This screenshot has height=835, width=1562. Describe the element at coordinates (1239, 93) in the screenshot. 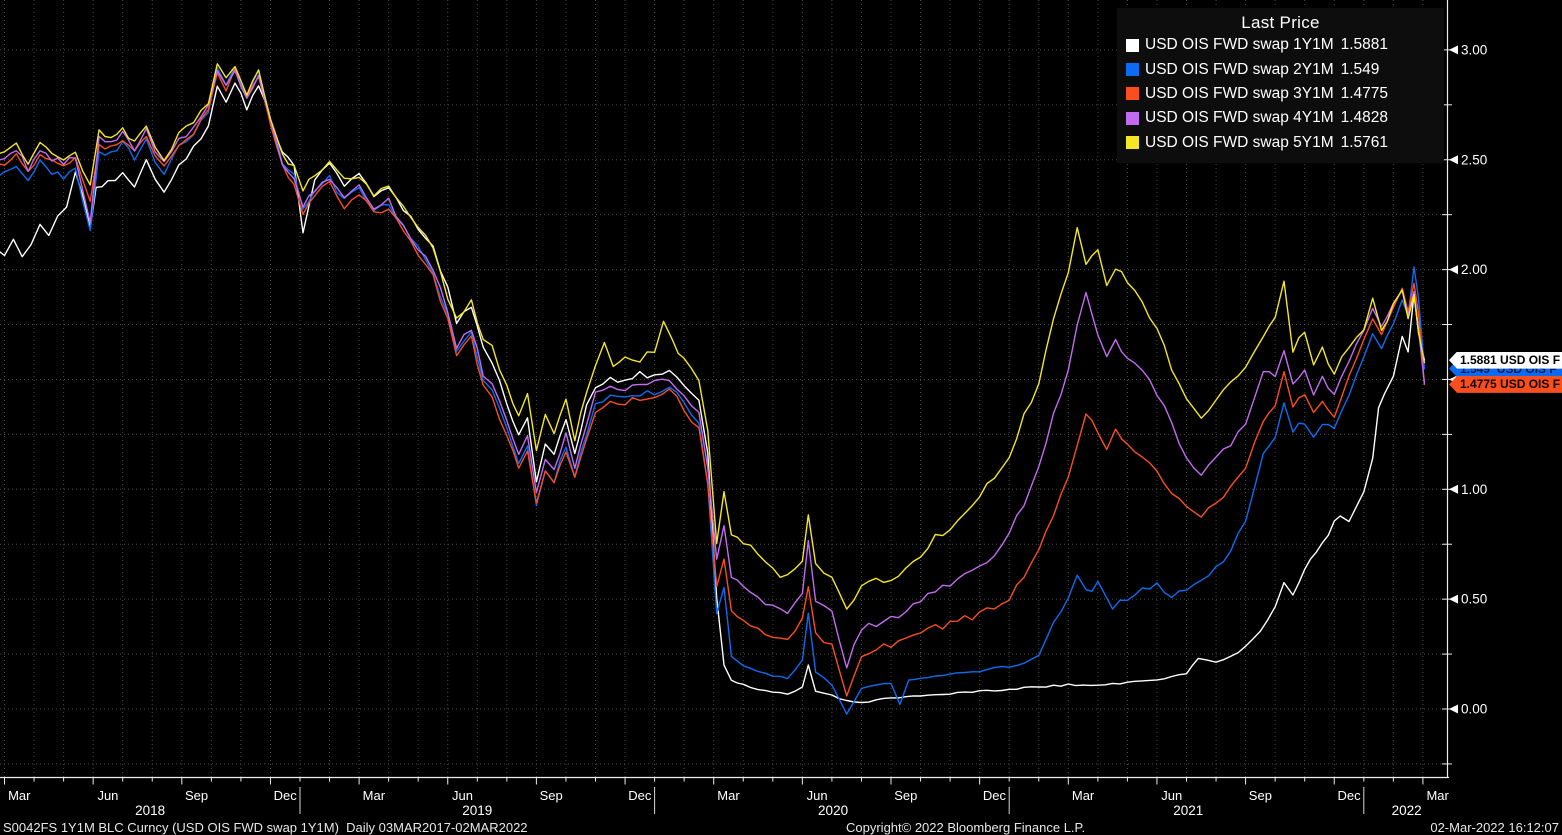

I see `legend-series-label: USD OIS FWD swap 3Y1M` at that location.